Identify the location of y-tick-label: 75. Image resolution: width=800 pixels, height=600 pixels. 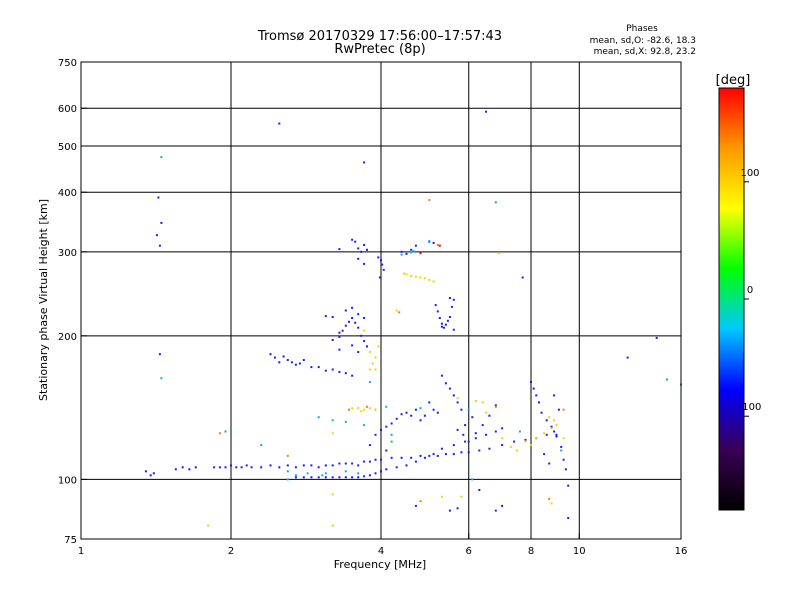
(70, 540).